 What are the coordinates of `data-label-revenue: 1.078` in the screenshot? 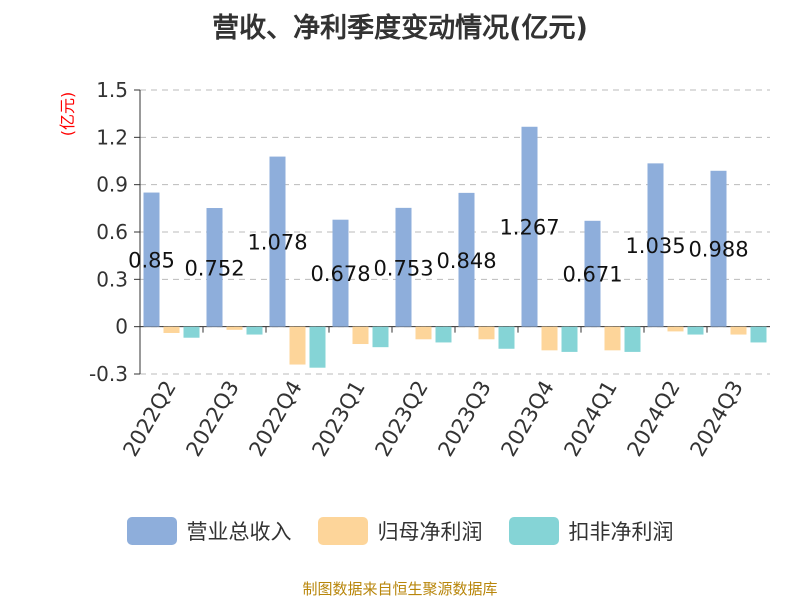 It's located at (277, 243).